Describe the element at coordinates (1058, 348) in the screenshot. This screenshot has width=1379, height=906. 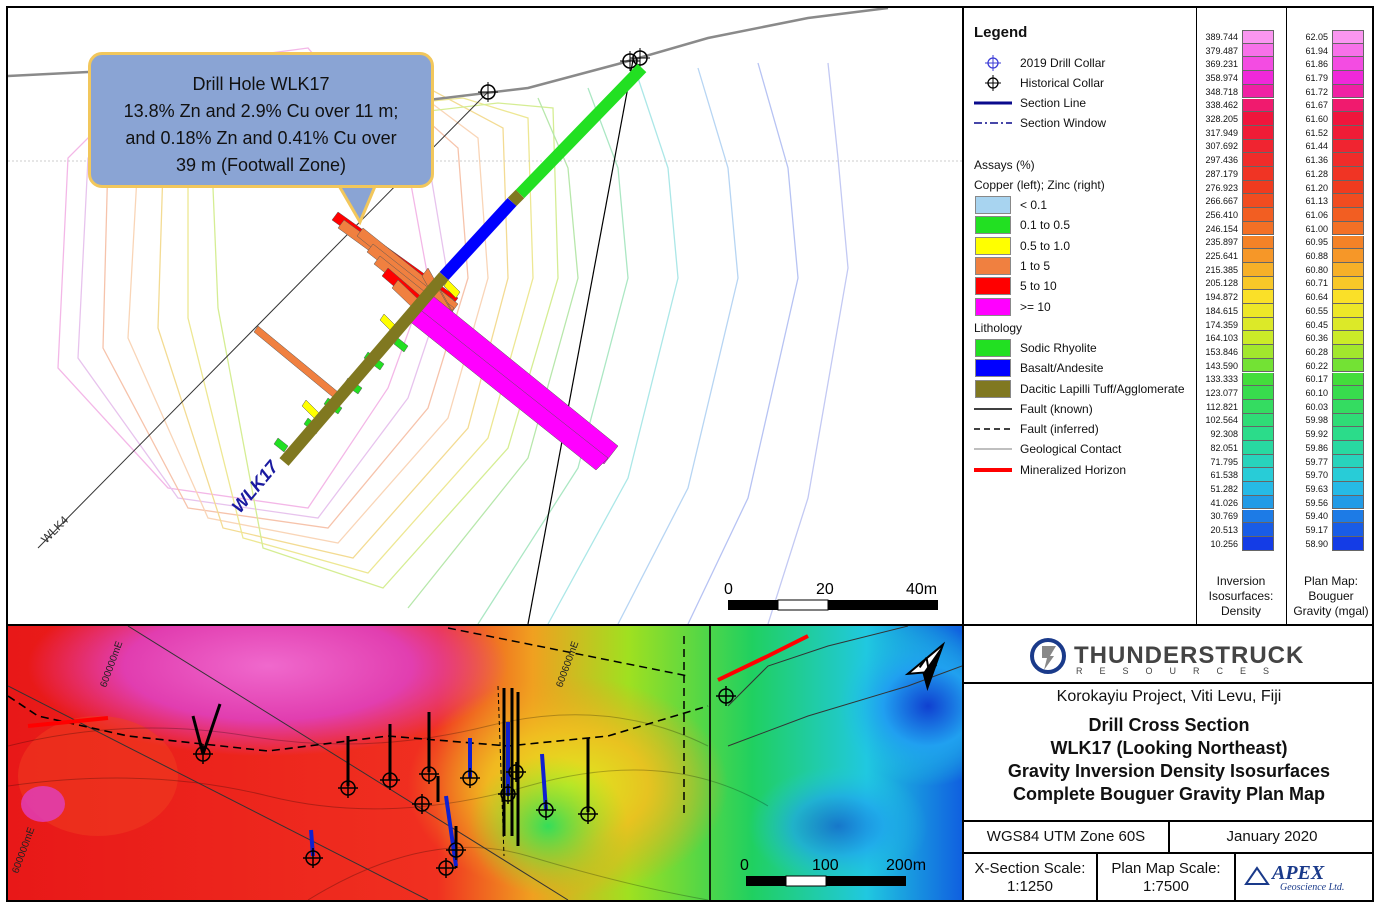
I see `lithology-label: Sodic Rhyolite` at that location.